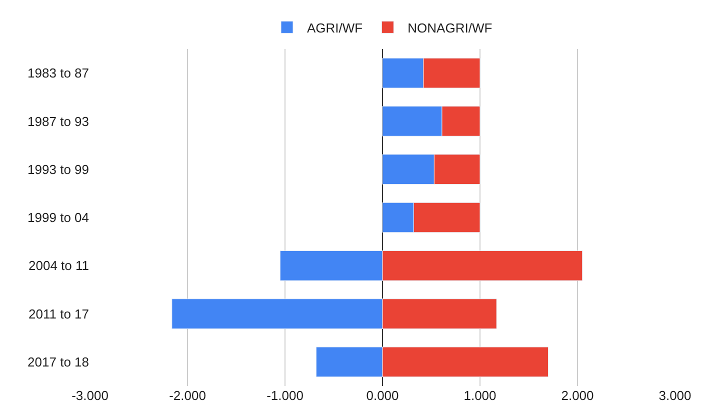 Image resolution: width=703 pixels, height=416 pixels. I want to click on x-tick-label: -2.000, so click(187, 395).